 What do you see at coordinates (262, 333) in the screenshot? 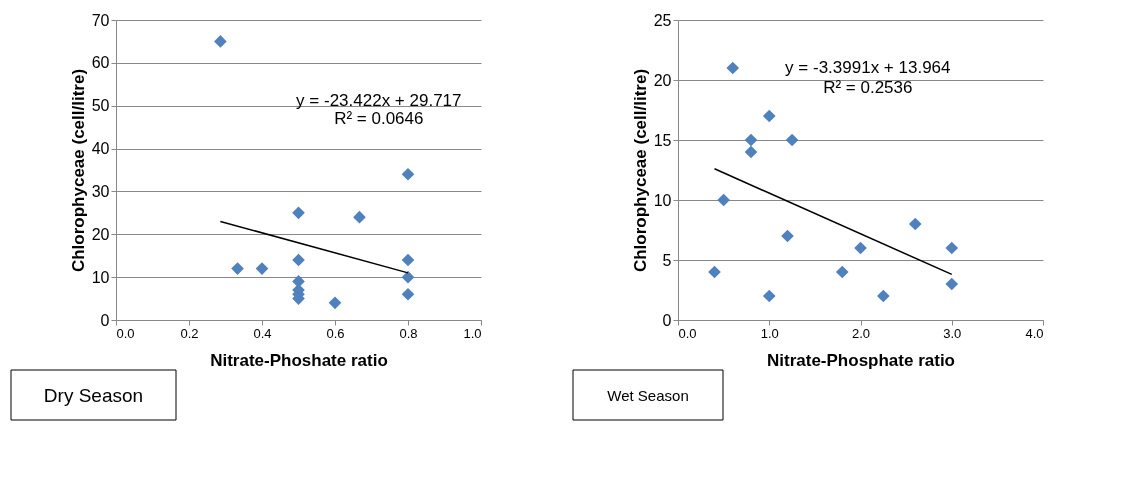
I see `x-tick-label: 0.4` at bounding box center [262, 333].